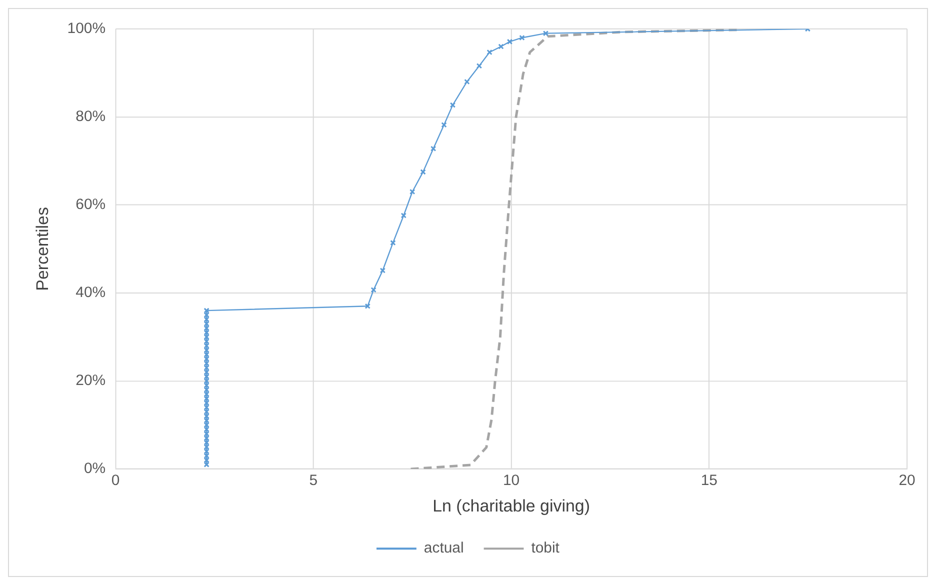  What do you see at coordinates (91, 381) in the screenshot?
I see `y-tick-label: 20%` at bounding box center [91, 381].